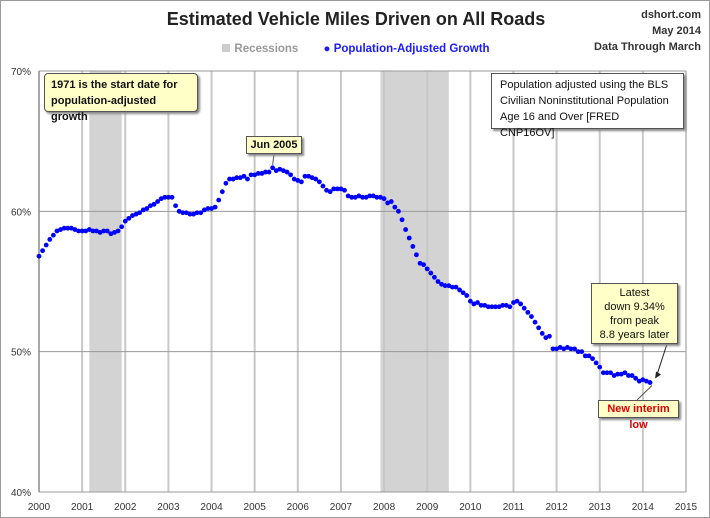 The height and width of the screenshot is (518, 710). I want to click on legend: Recessions ● Population-Adjusted Growth, so click(355, 49).